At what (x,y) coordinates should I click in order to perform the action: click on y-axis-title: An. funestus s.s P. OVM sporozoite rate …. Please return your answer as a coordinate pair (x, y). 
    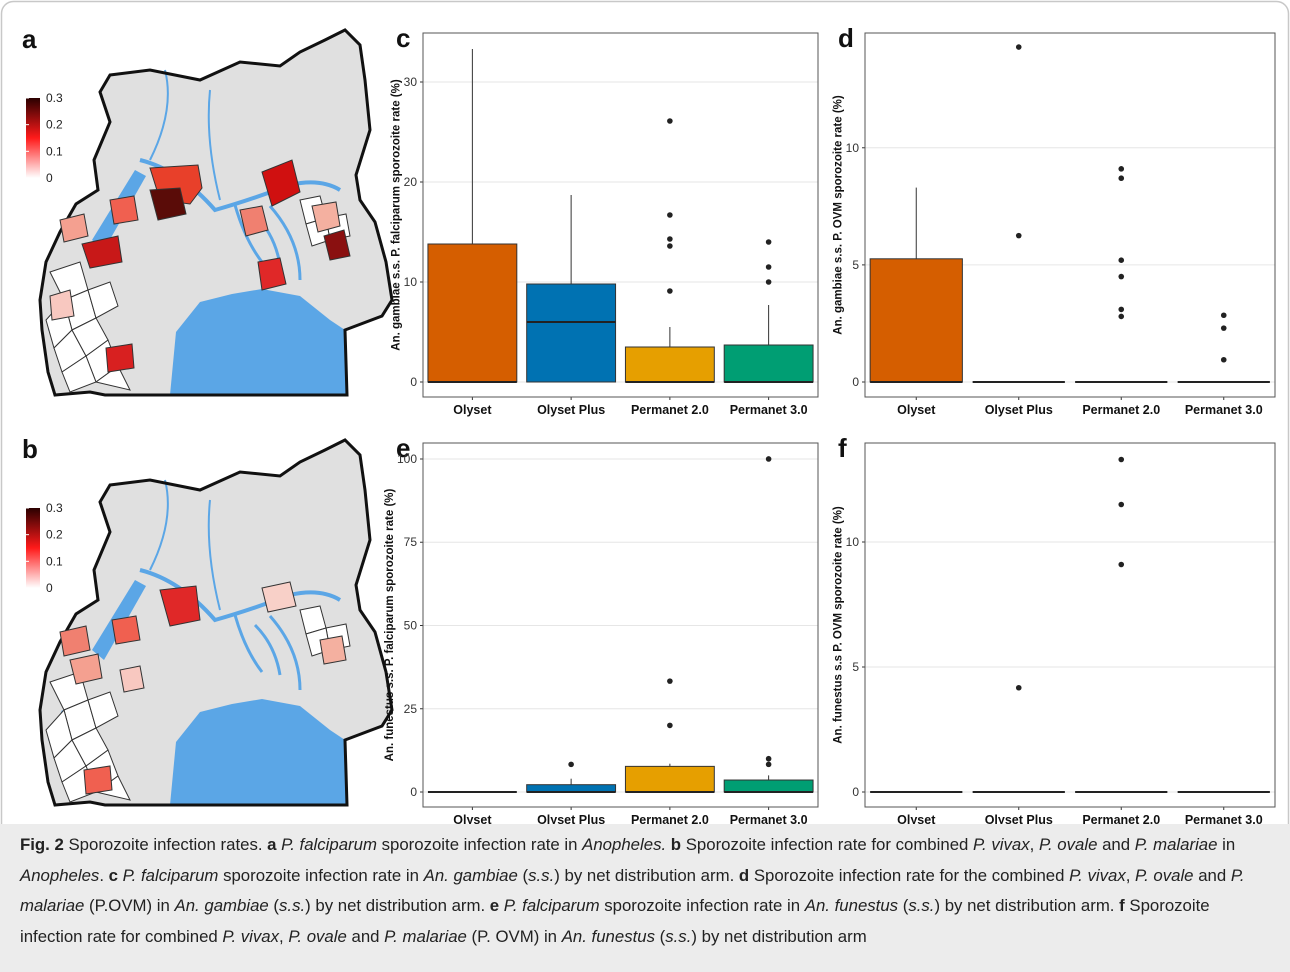
    Looking at the image, I should click on (839, 625).